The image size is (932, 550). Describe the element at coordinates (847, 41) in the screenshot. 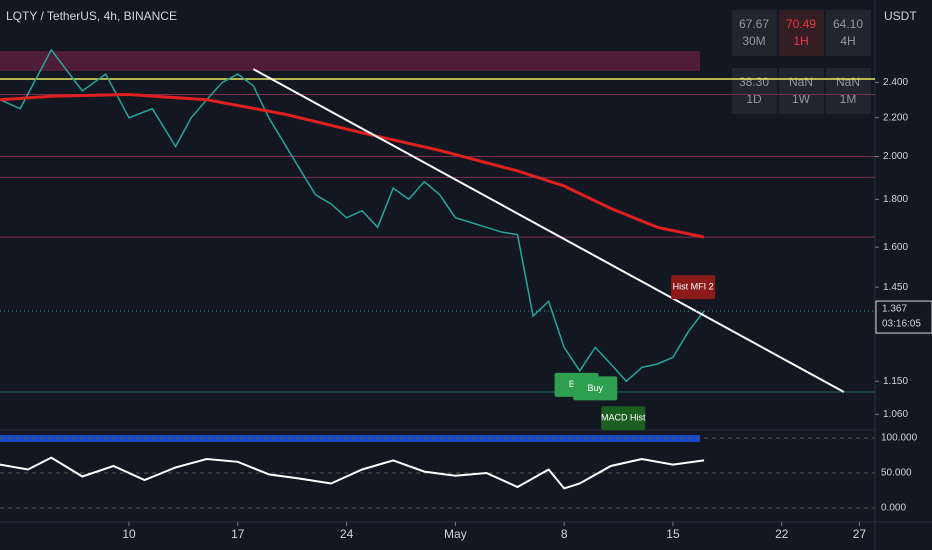

I see `table-timeframe: 4H` at that location.